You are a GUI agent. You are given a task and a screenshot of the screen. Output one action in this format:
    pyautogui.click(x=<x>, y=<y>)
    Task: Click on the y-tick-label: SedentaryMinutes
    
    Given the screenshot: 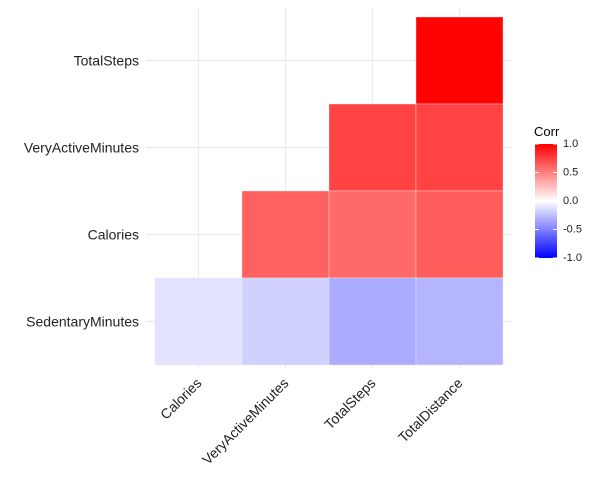 What is the action you would take?
    pyautogui.click(x=82, y=322)
    